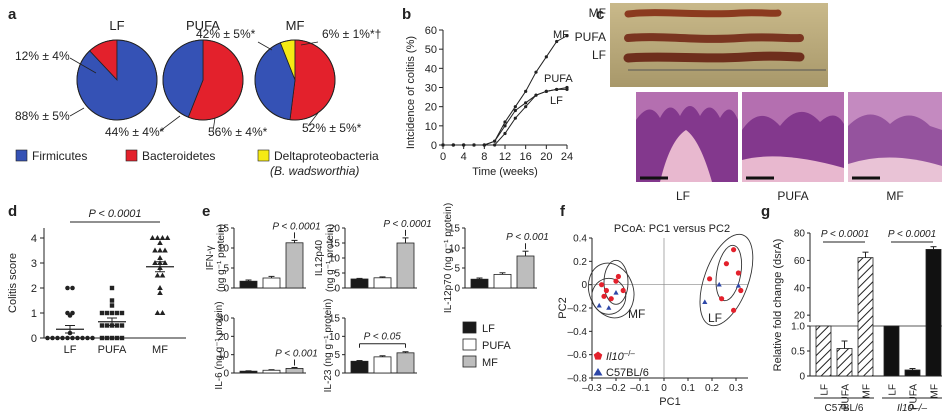  I want to click on b-series-label-1: PUFA, so click(558, 79).